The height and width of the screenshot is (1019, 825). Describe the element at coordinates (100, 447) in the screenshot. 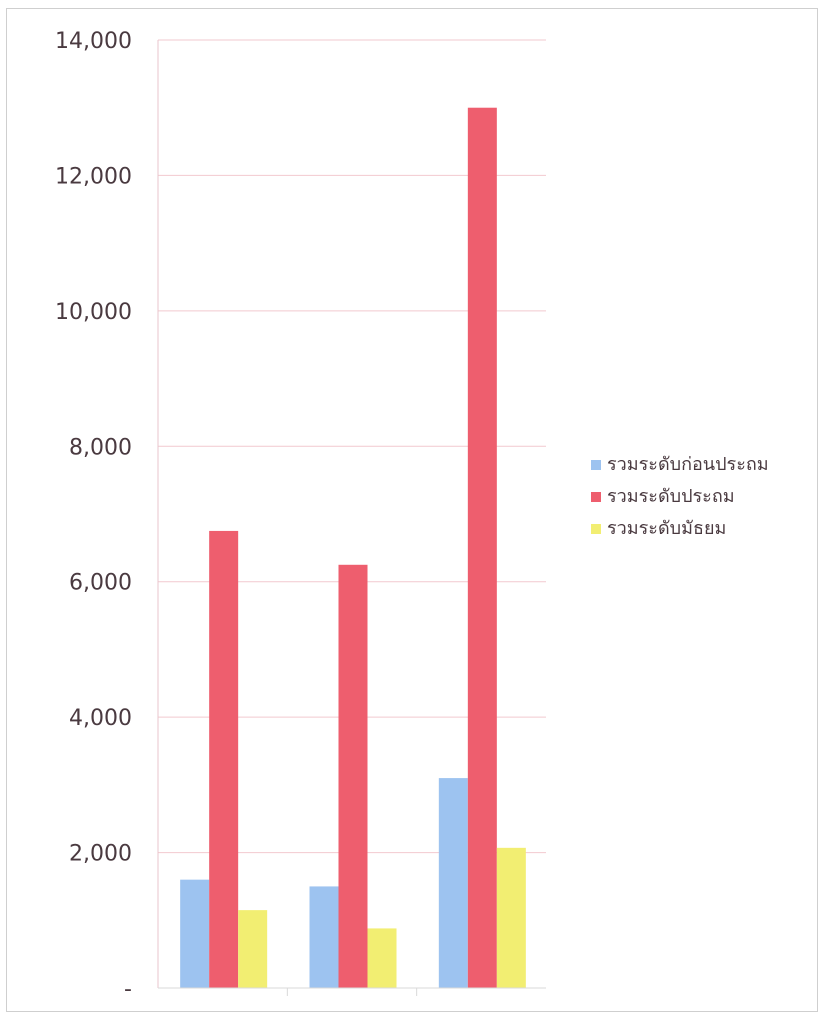

I see `y-tick-label: 8,000` at that location.